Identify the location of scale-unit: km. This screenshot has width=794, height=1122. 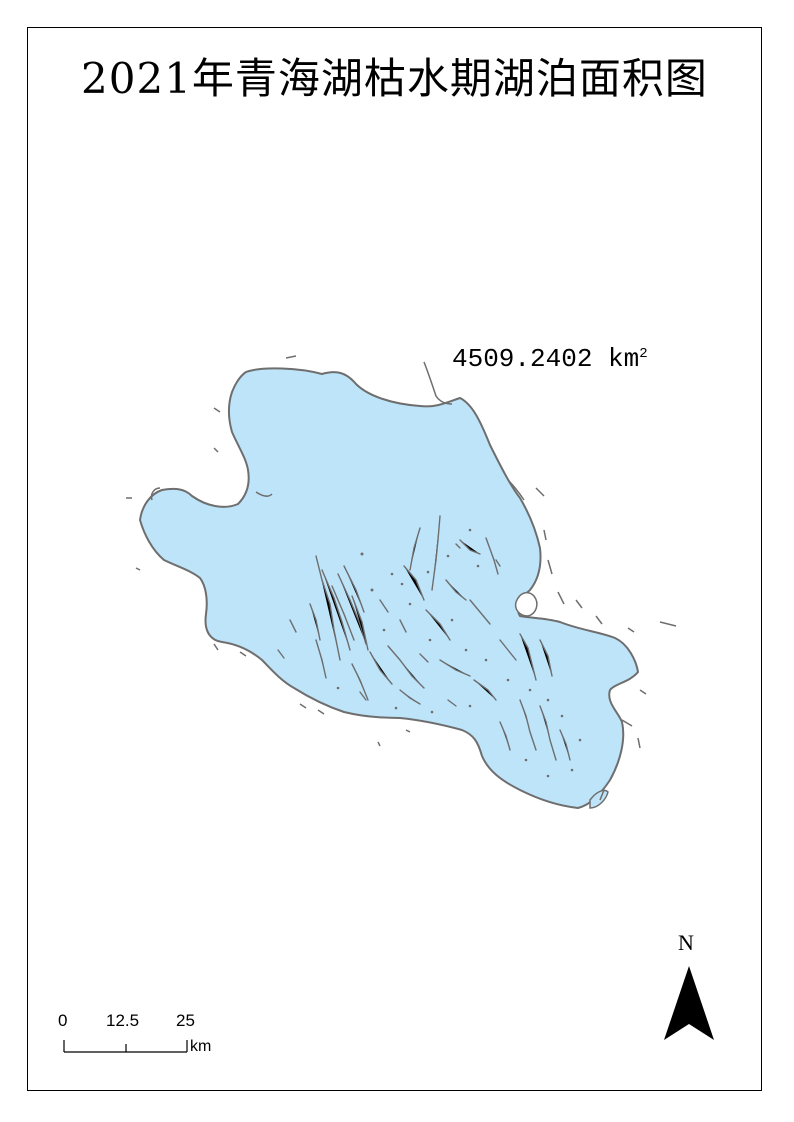
(201, 1046).